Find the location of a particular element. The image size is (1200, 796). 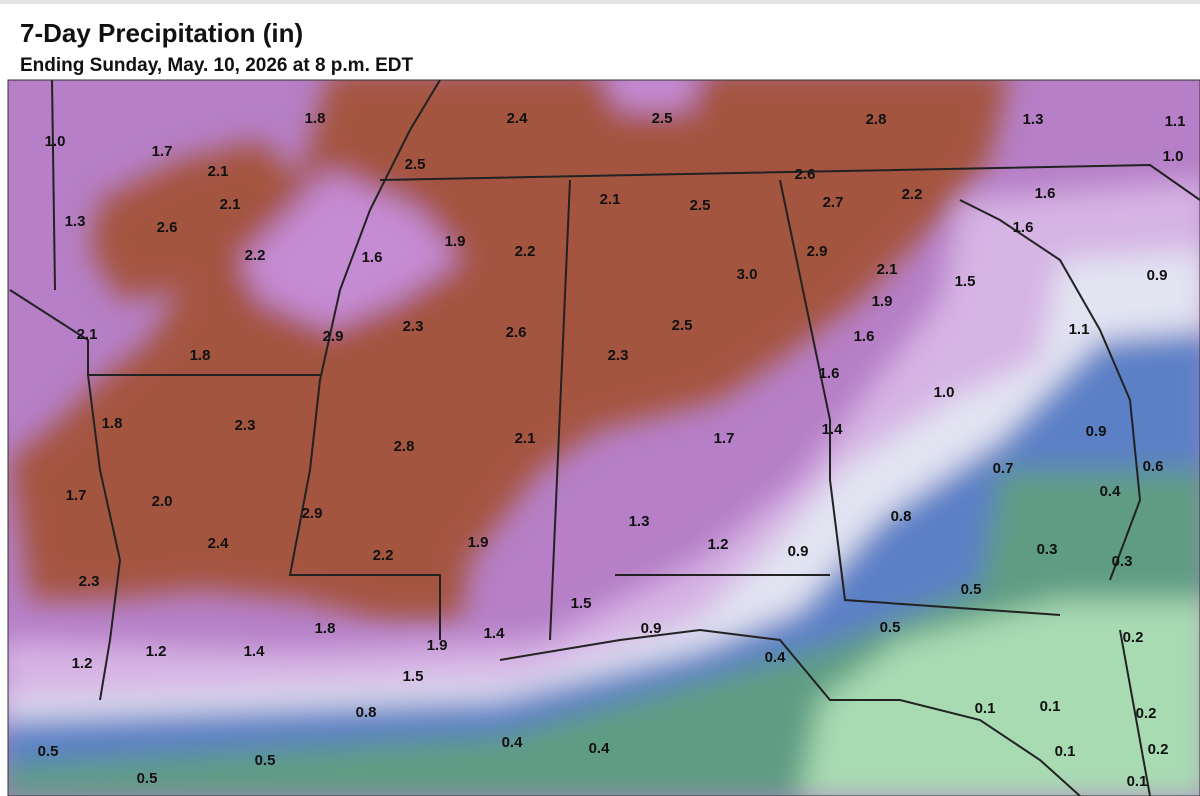

map-title: 7-Day Precipitation (in) is located at coordinates (162, 33).